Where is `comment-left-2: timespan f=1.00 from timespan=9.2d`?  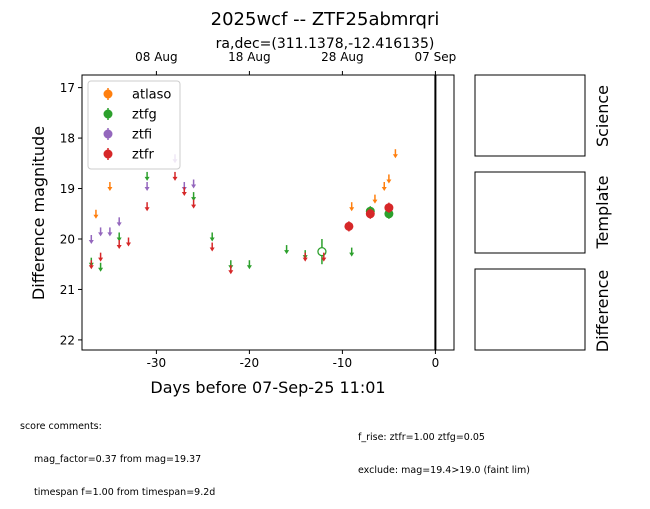
comment-left-2: timespan f=1.00 from timespan=9.2d is located at coordinates (125, 492).